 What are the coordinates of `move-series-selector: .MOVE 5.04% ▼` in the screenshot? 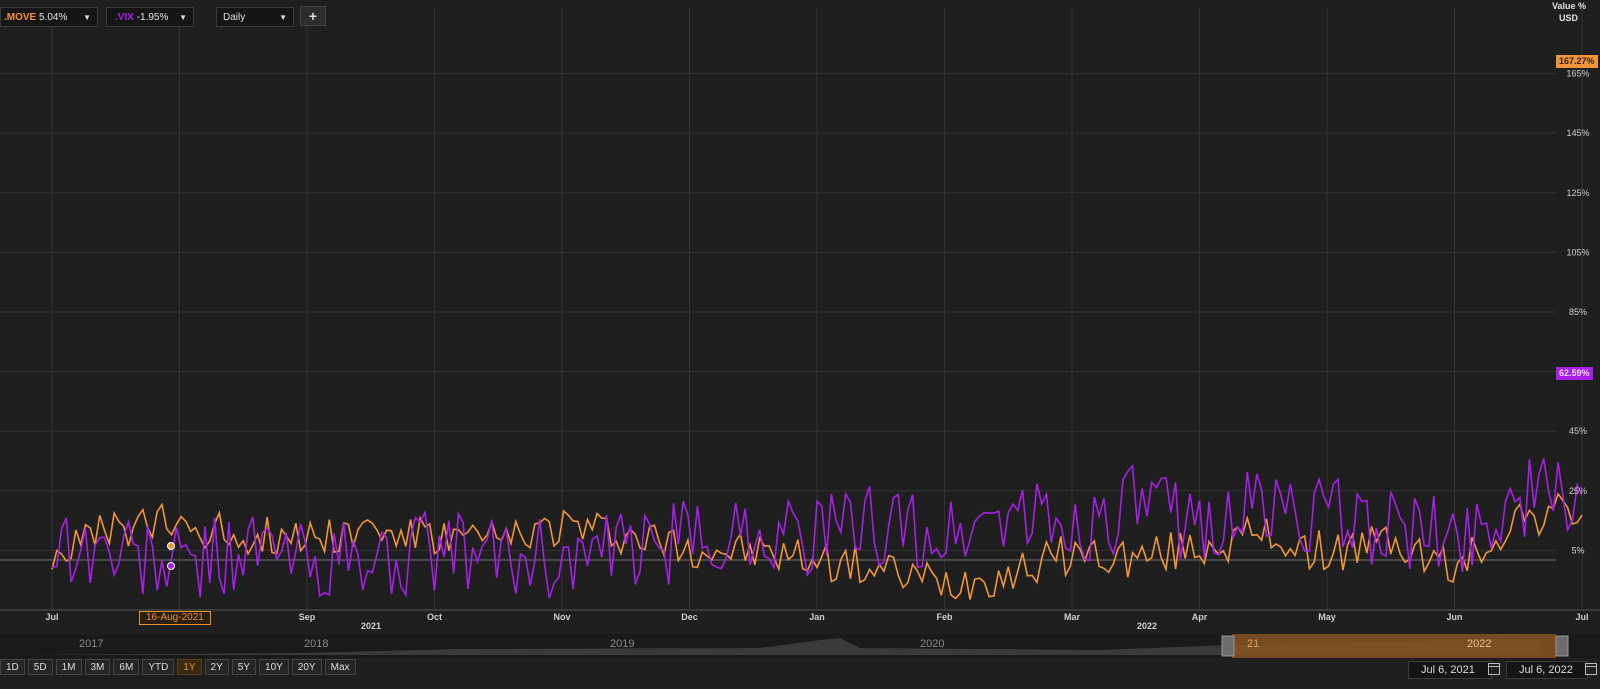 It's located at (49, 17).